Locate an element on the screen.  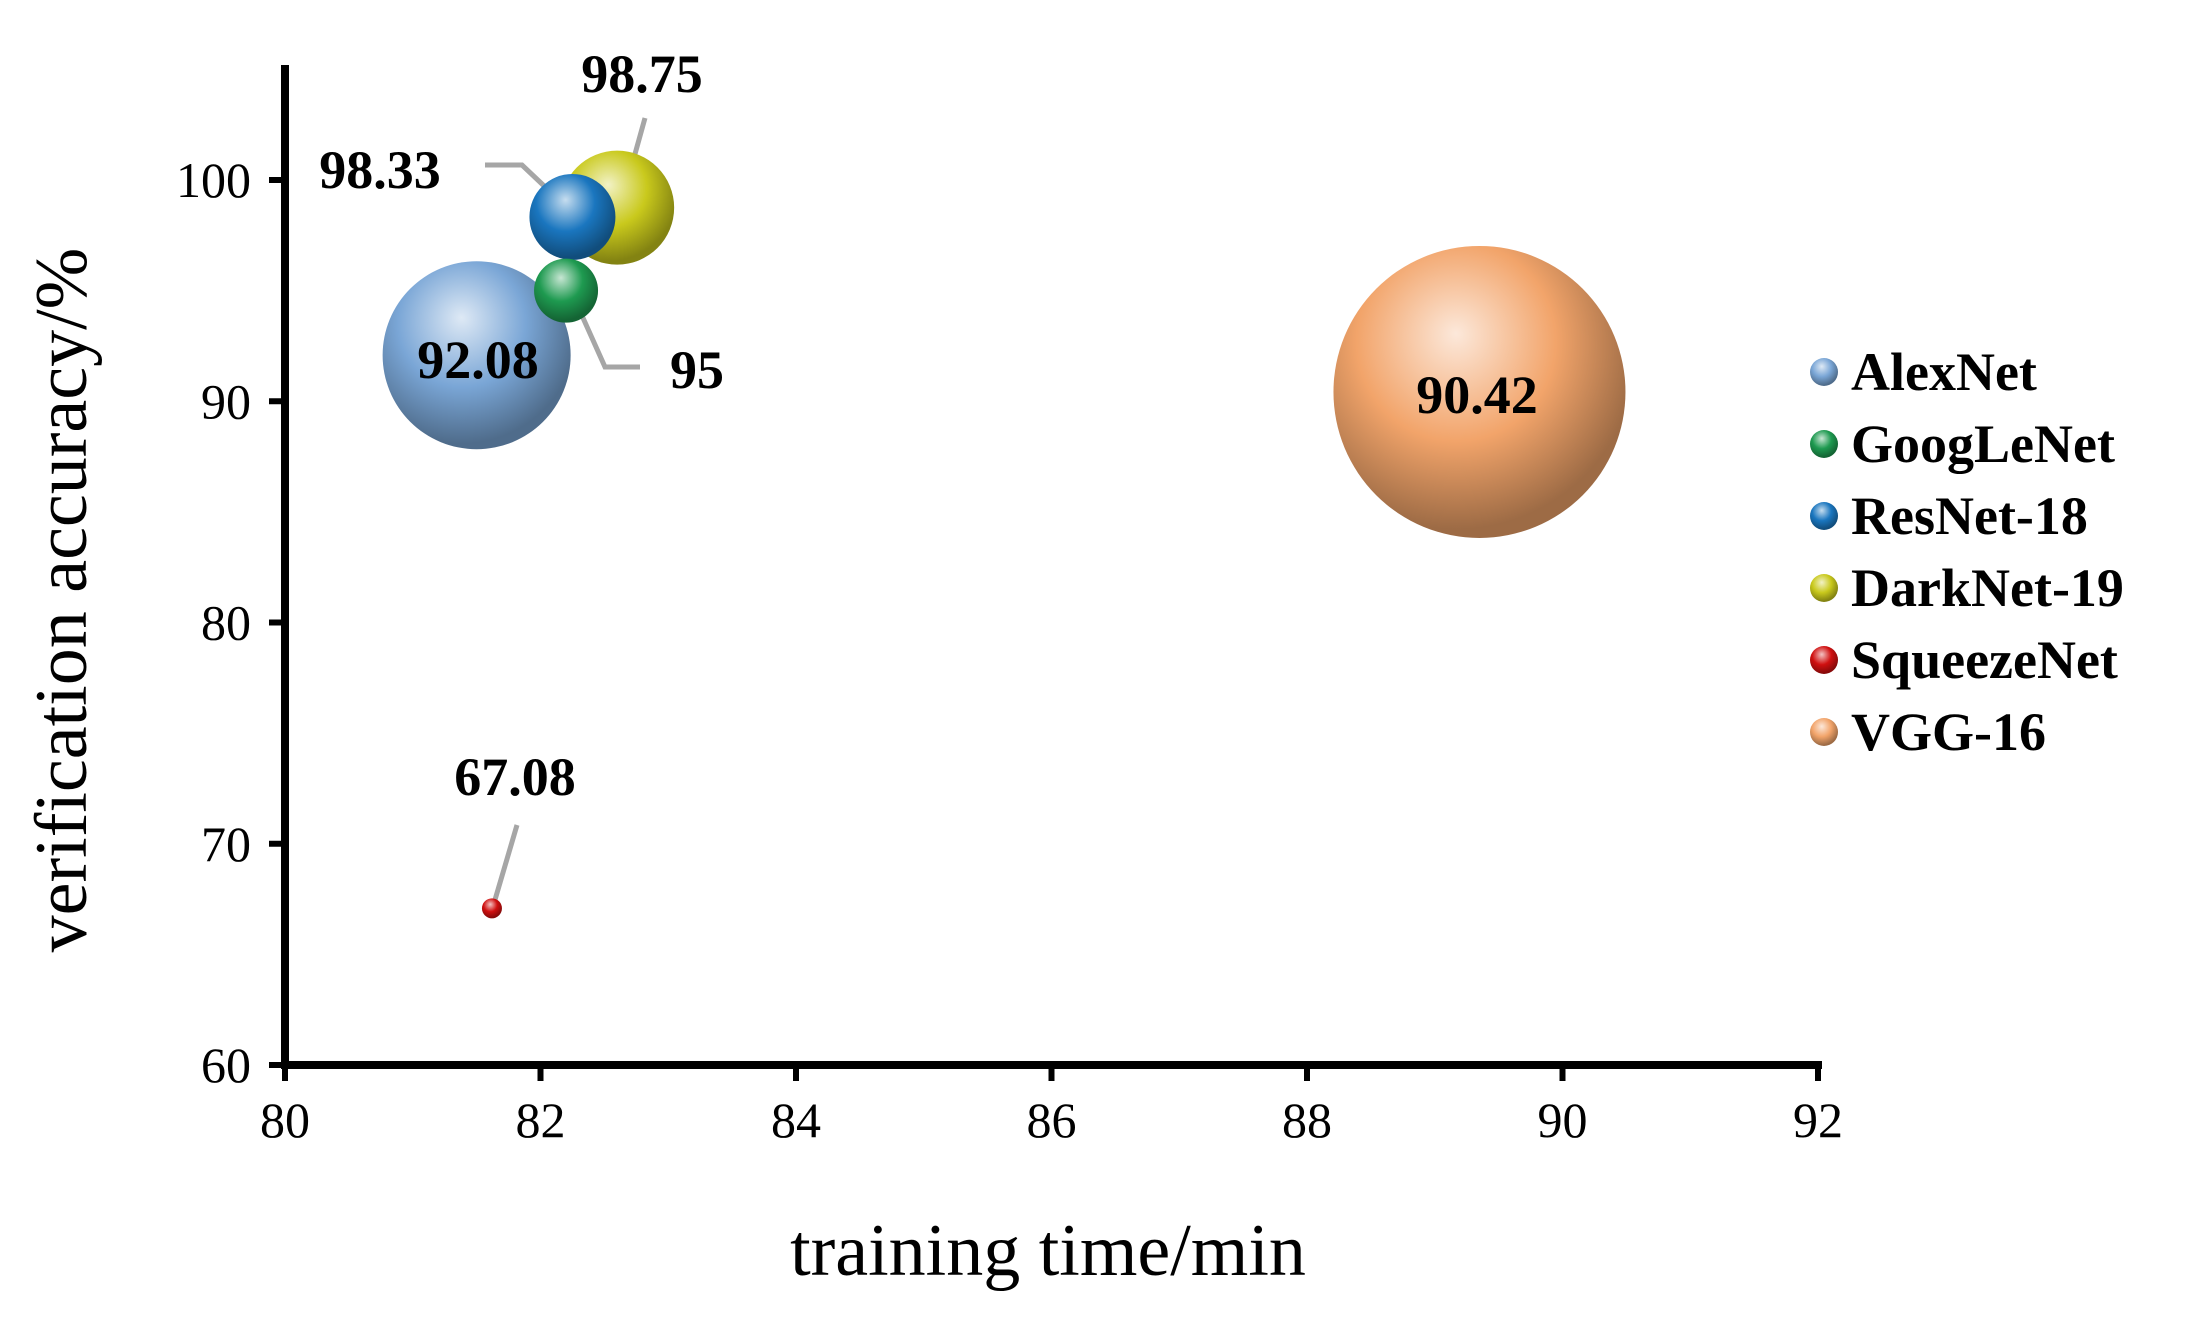
legend-item: GoogLeNet is located at coordinates (1962, 444).